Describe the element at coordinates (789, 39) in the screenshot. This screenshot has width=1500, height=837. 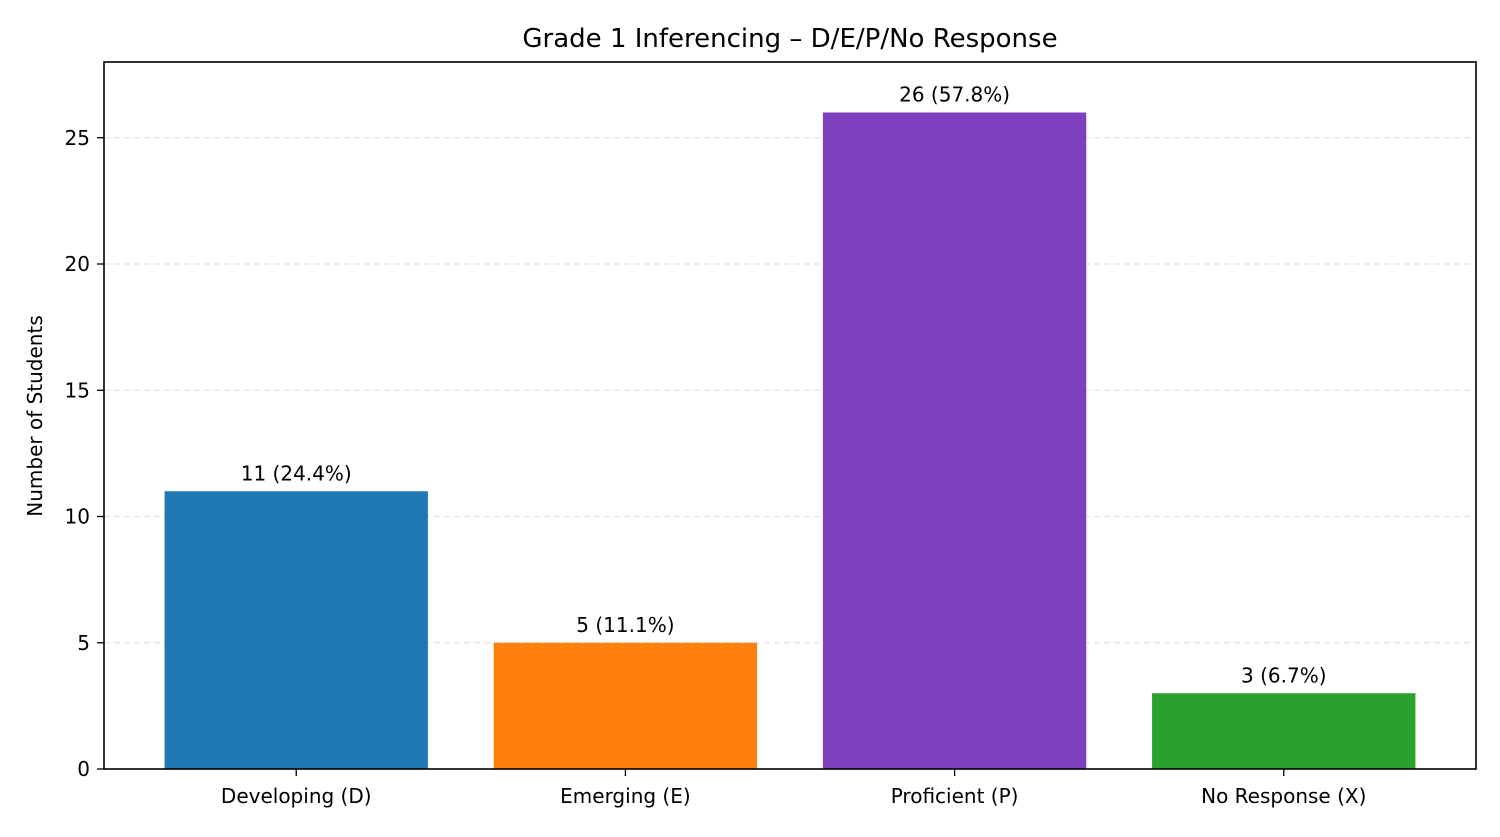
I see `chart-title: Grade 1 Inferencing – D/E/P/No Response` at that location.